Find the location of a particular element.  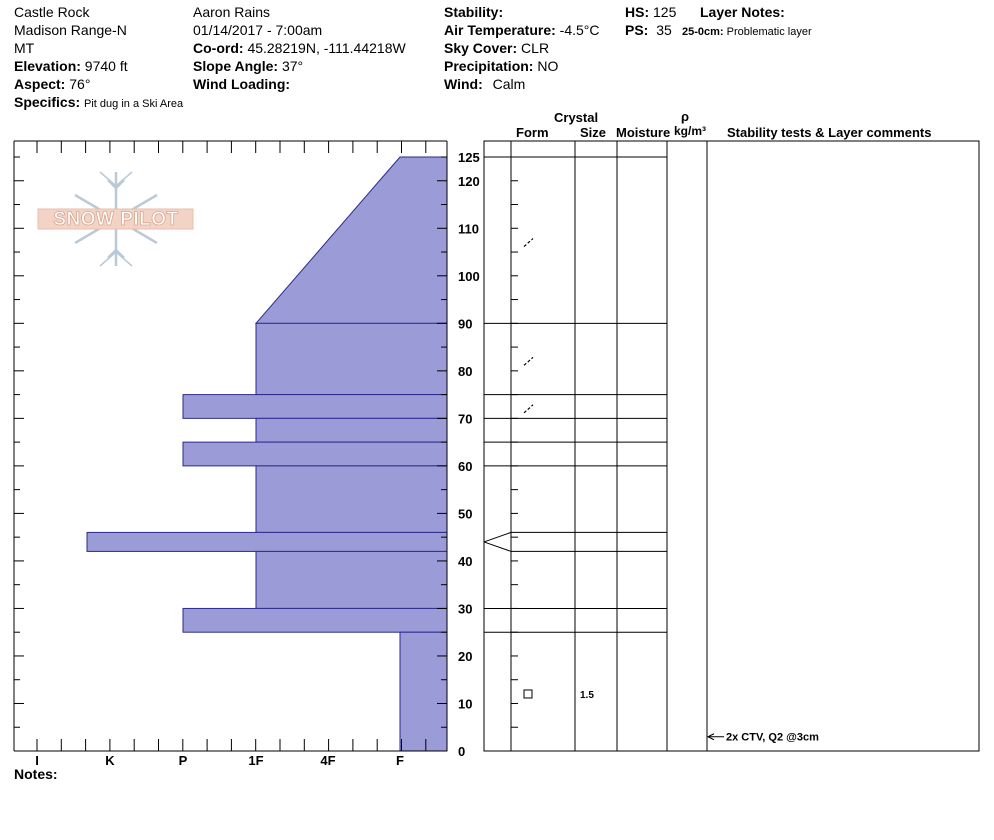

coord-value: 45.28219N, -111.44218W is located at coordinates (326, 48).